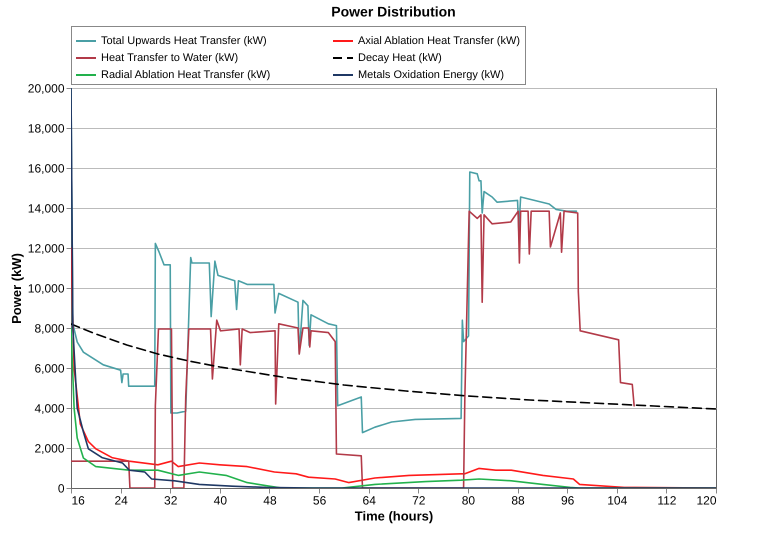 The width and height of the screenshot is (783, 546). I want to click on x-tick-label: 48, so click(270, 501).